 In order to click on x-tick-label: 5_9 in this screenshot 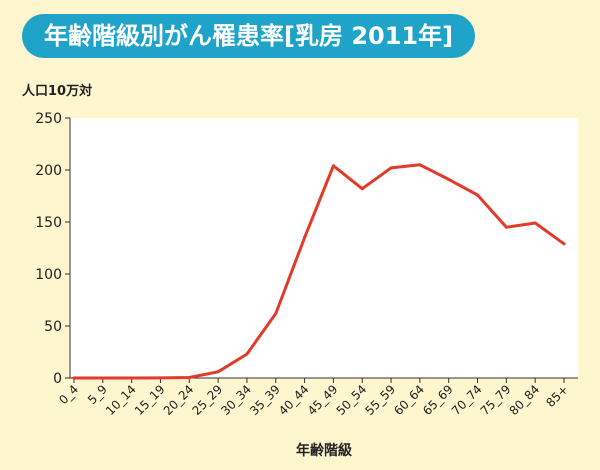, I will do `click(97, 394)`.